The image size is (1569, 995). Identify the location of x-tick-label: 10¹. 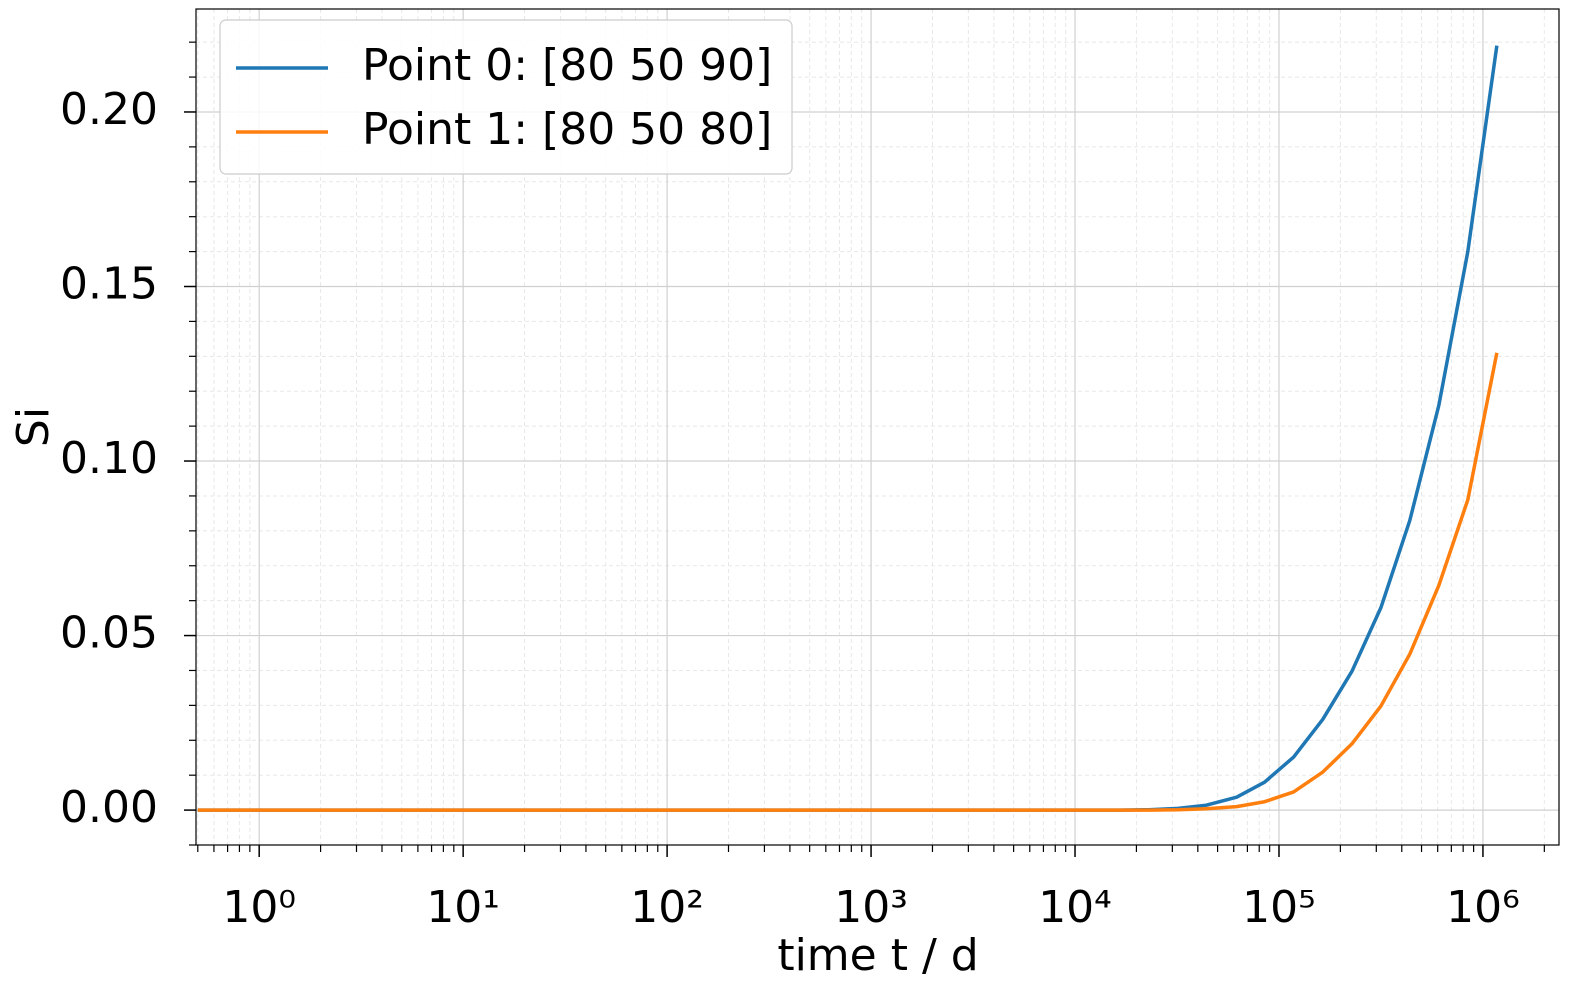
(463, 907).